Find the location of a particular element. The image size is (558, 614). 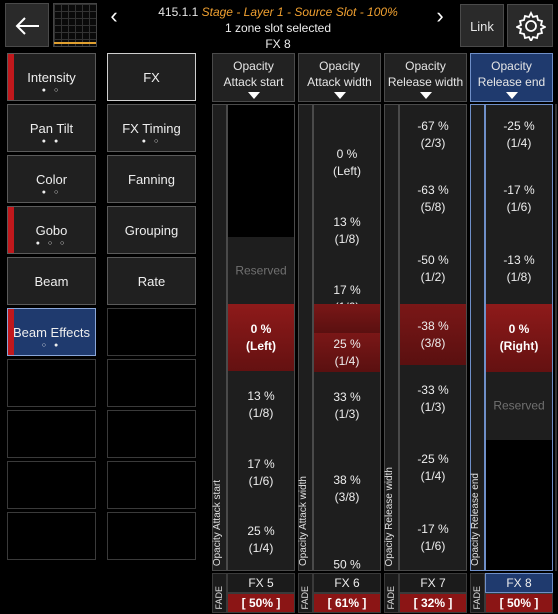

value-cell: -67 % (2/3) is located at coordinates (433, 135).